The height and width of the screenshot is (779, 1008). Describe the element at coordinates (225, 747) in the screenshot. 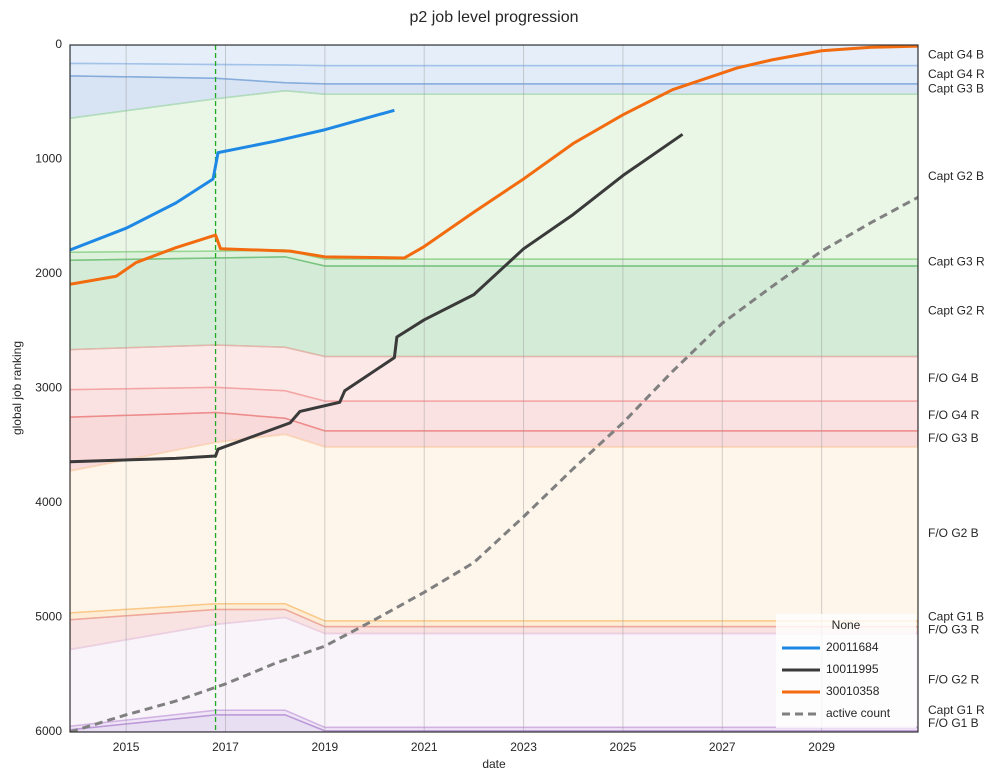

I see `x-tick-label: 2017` at that location.